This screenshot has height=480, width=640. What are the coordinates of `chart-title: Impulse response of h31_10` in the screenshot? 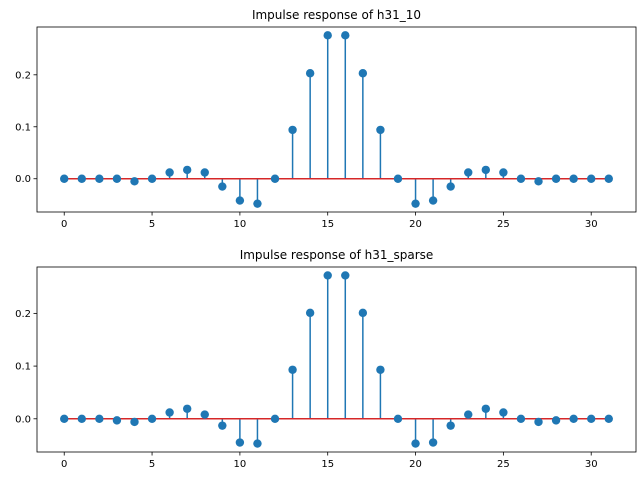 It's located at (336, 15).